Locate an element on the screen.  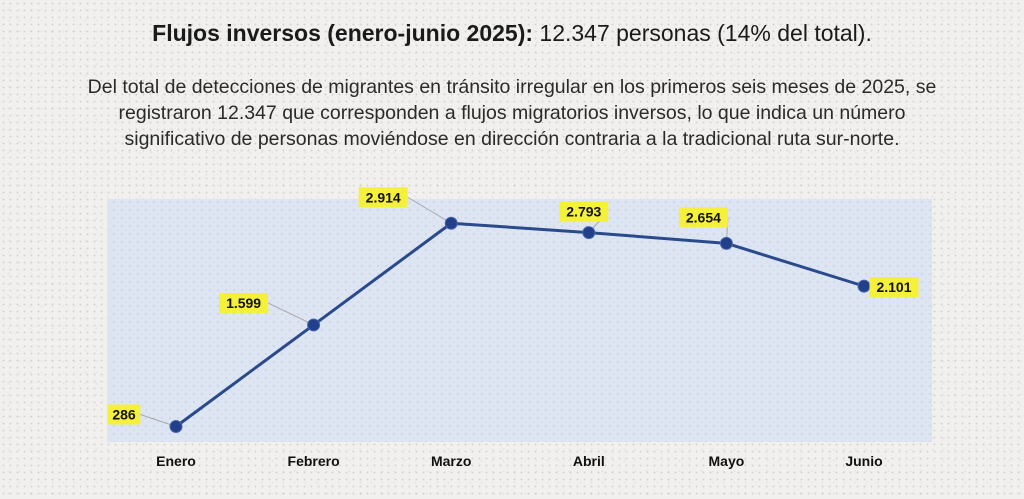
x-tick-label-enero: Enero is located at coordinates (176, 461).